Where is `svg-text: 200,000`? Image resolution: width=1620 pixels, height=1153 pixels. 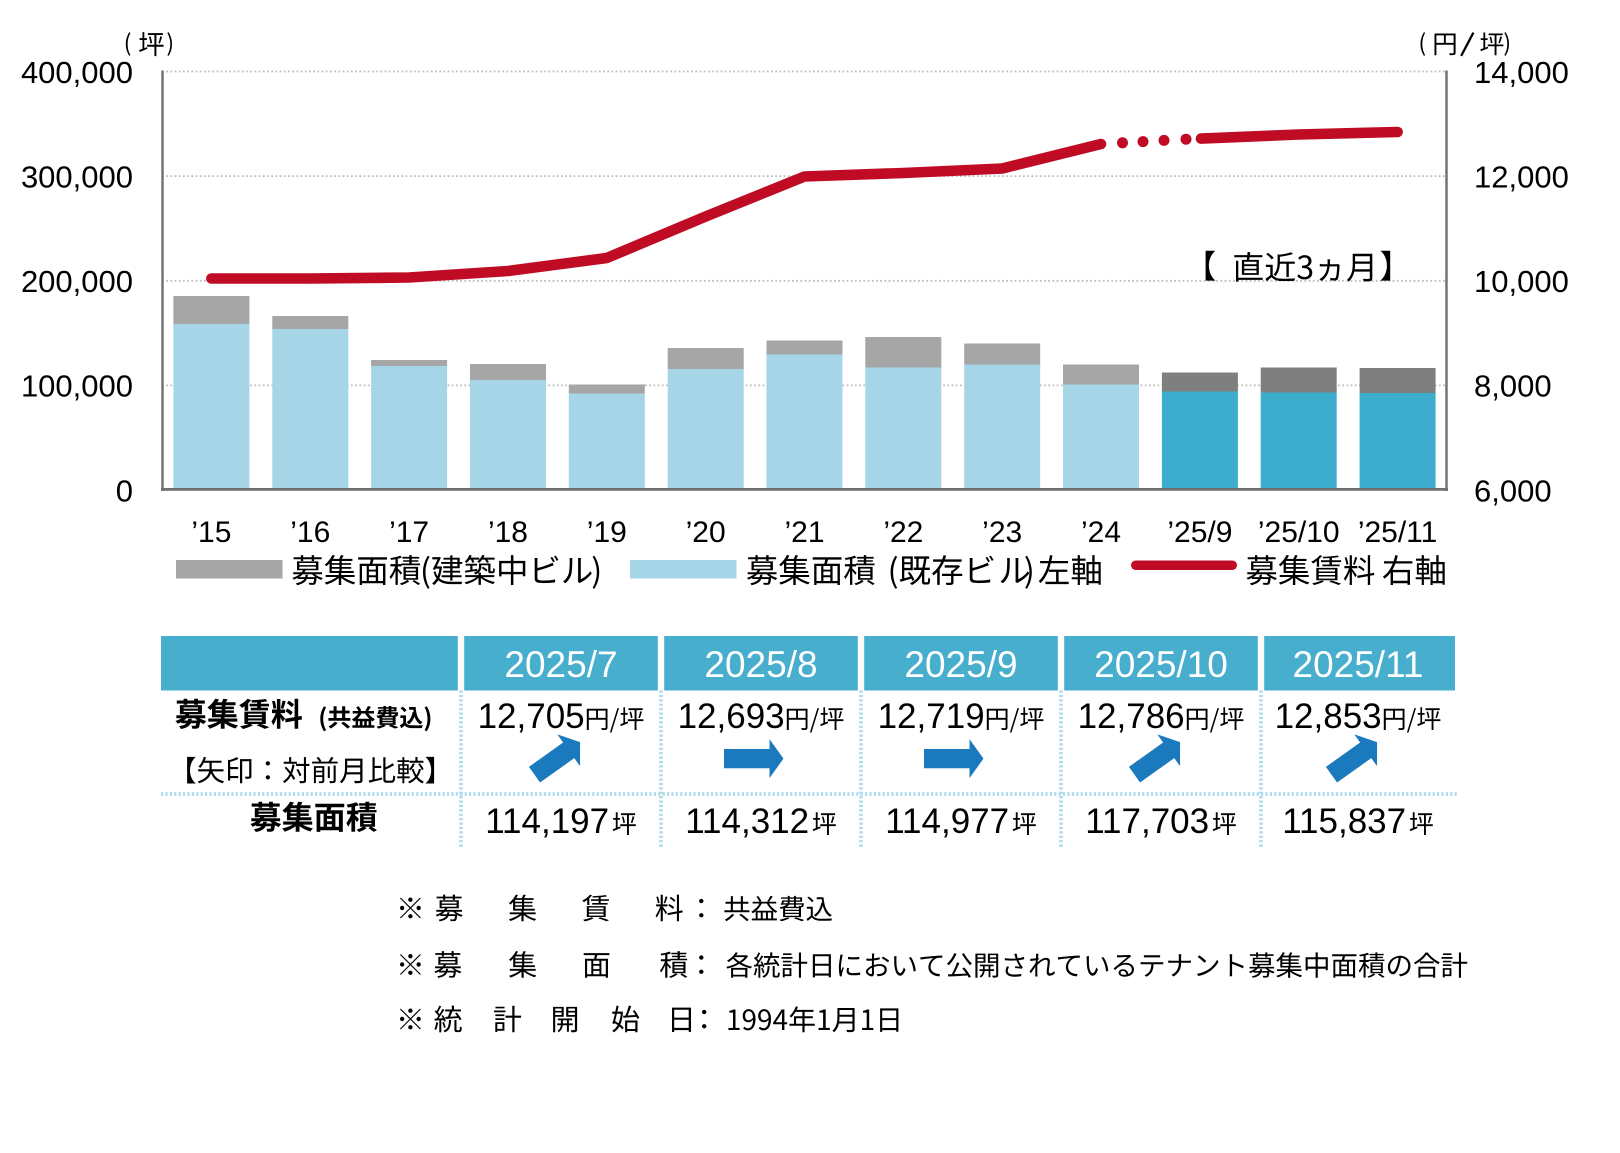 svg-text: 200,000 is located at coordinates (77, 281).